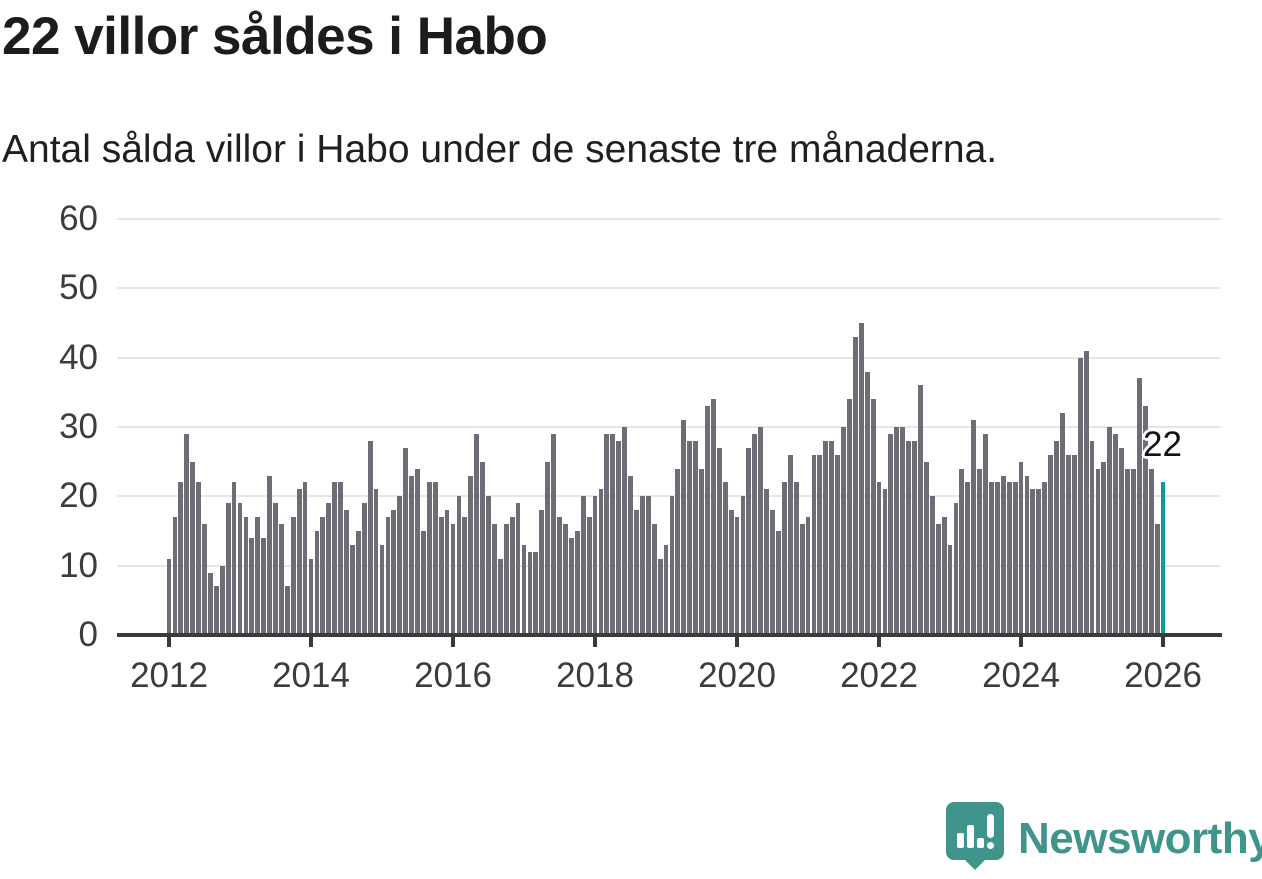 This screenshot has width=1262, height=879. I want to click on y-axis-label-50: 50, so click(78, 288).